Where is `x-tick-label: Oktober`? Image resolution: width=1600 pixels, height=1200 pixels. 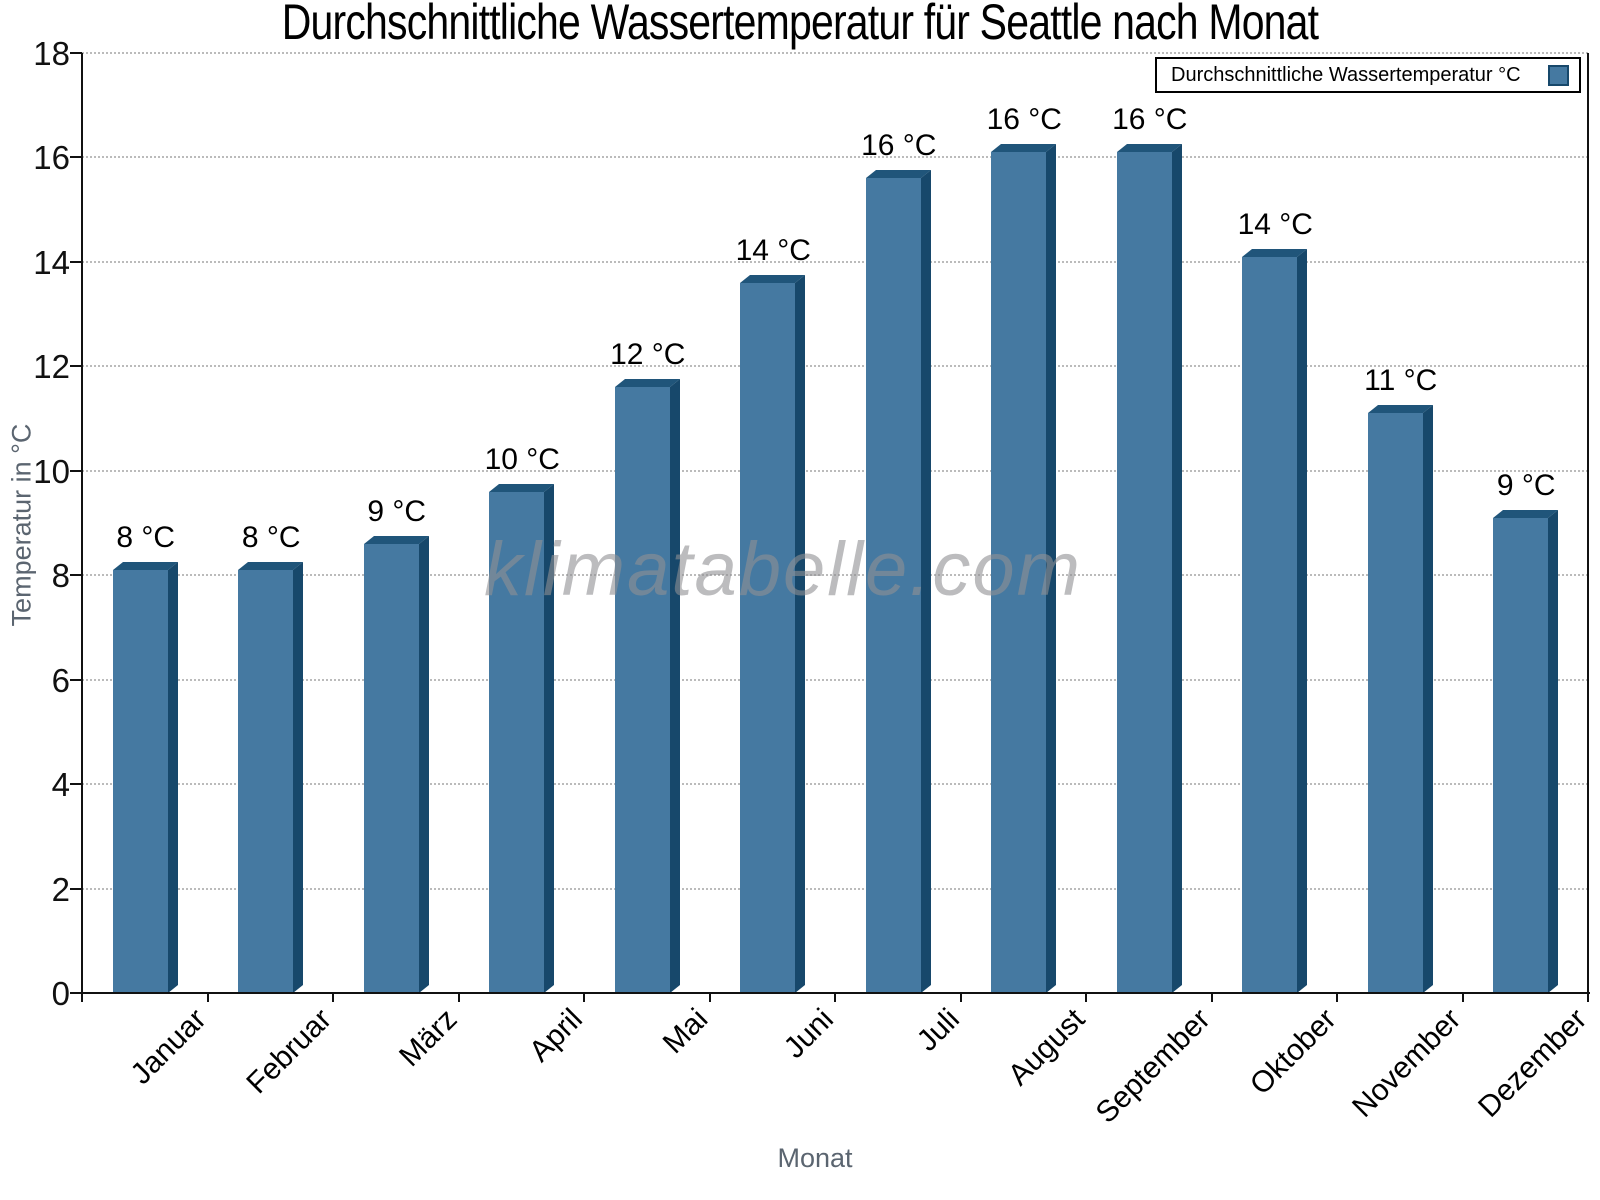 x-tick-label: Oktober is located at coordinates (1293, 1052).